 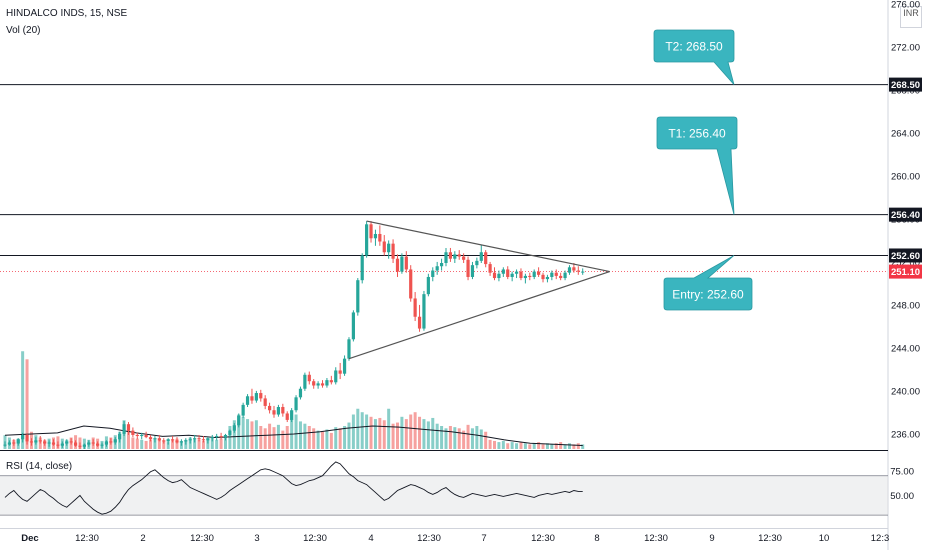 What do you see at coordinates (23, 30) in the screenshot?
I see `volume-label: Vol (20)` at bounding box center [23, 30].